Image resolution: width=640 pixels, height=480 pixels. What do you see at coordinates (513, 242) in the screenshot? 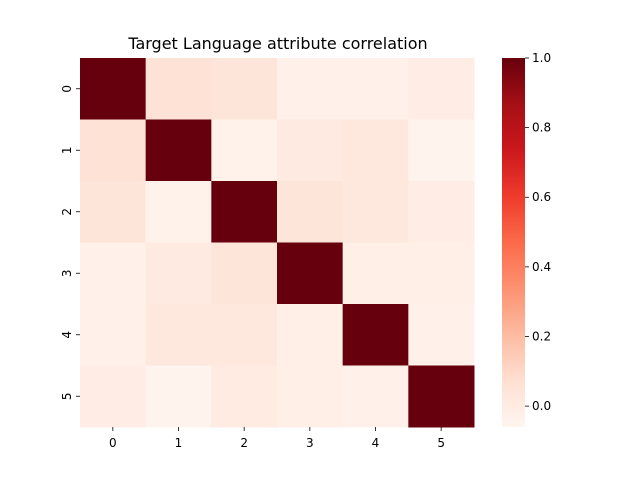
I see `colorbar-gradient` at bounding box center [513, 242].